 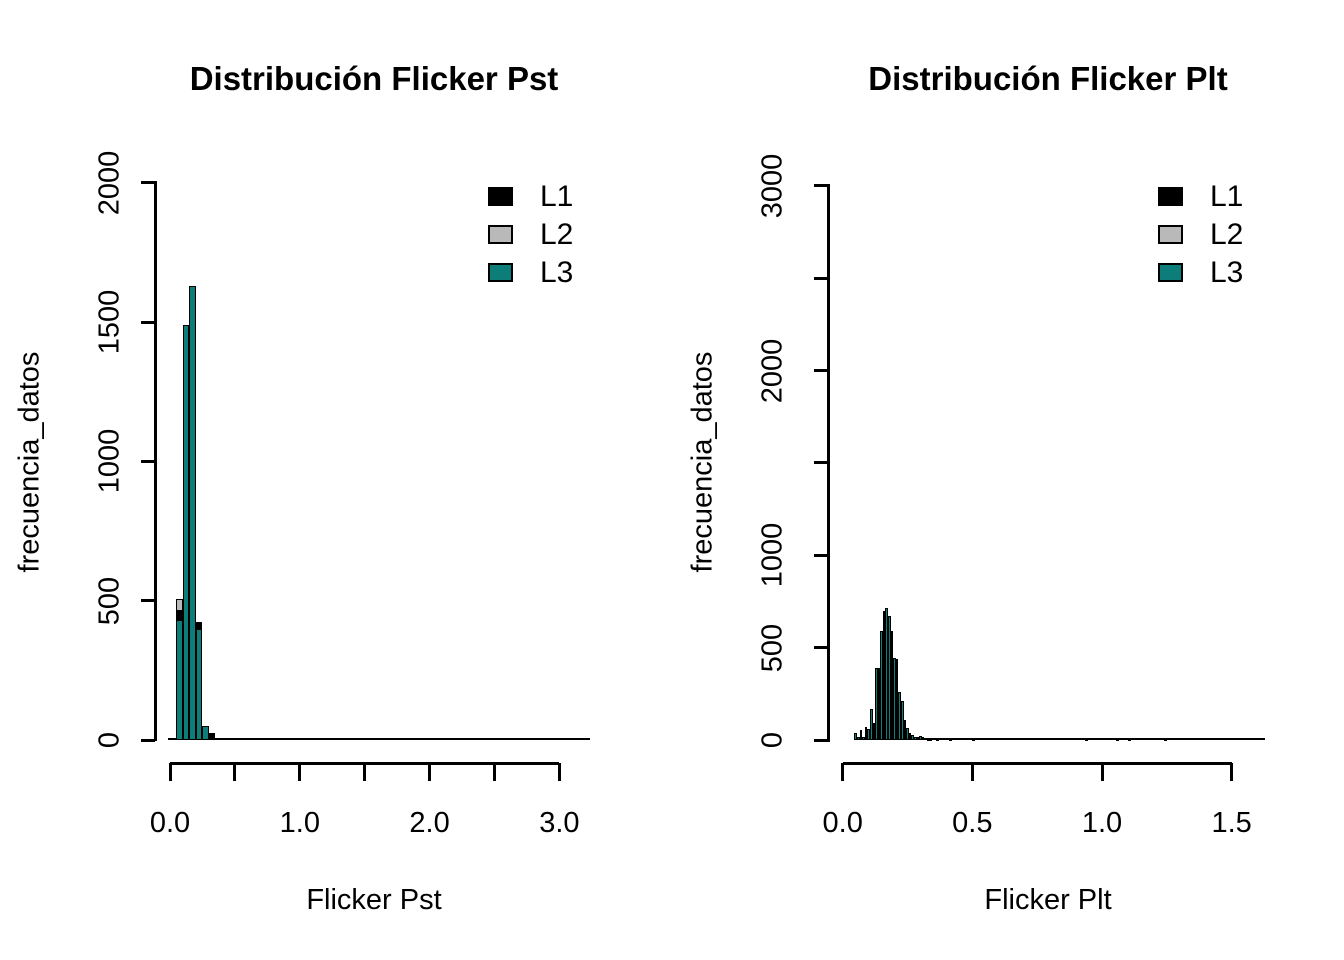 I want to click on y-tick-label: 1500, so click(x=109, y=322).